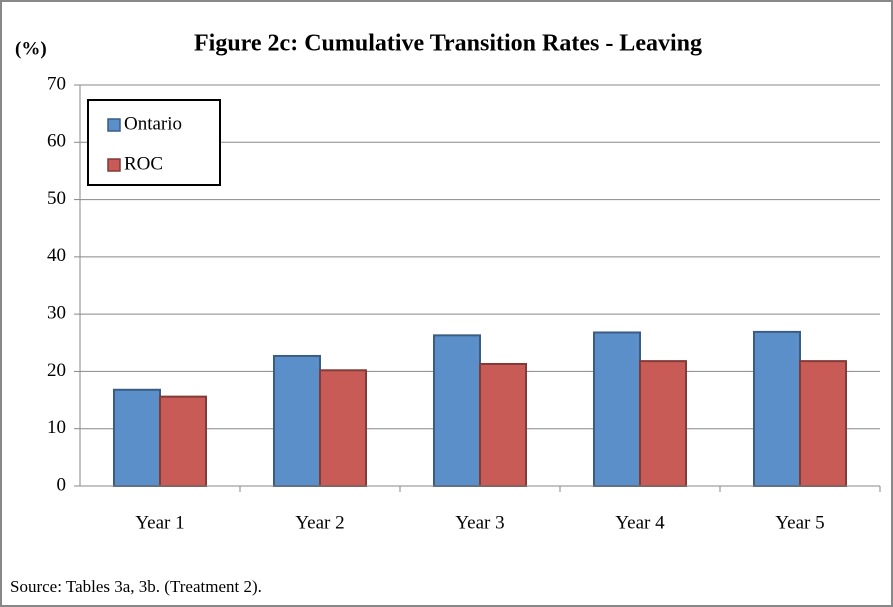 Image resolution: width=893 pixels, height=607 pixels. I want to click on x-tick-label: Year 2, so click(319, 522).